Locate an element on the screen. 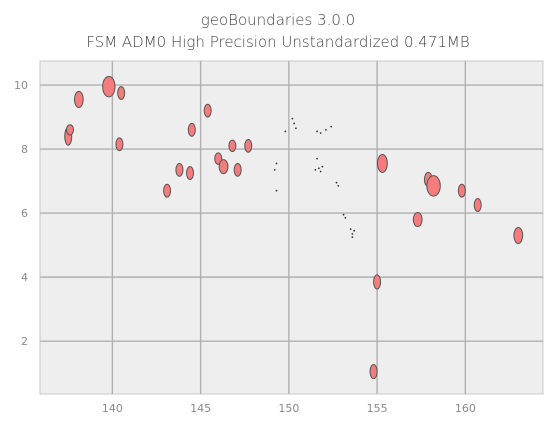 Image resolution: width=556 pixels, height=433 pixels. x-axis-ticks: 140 145 150 155 160 is located at coordinates (289, 408).